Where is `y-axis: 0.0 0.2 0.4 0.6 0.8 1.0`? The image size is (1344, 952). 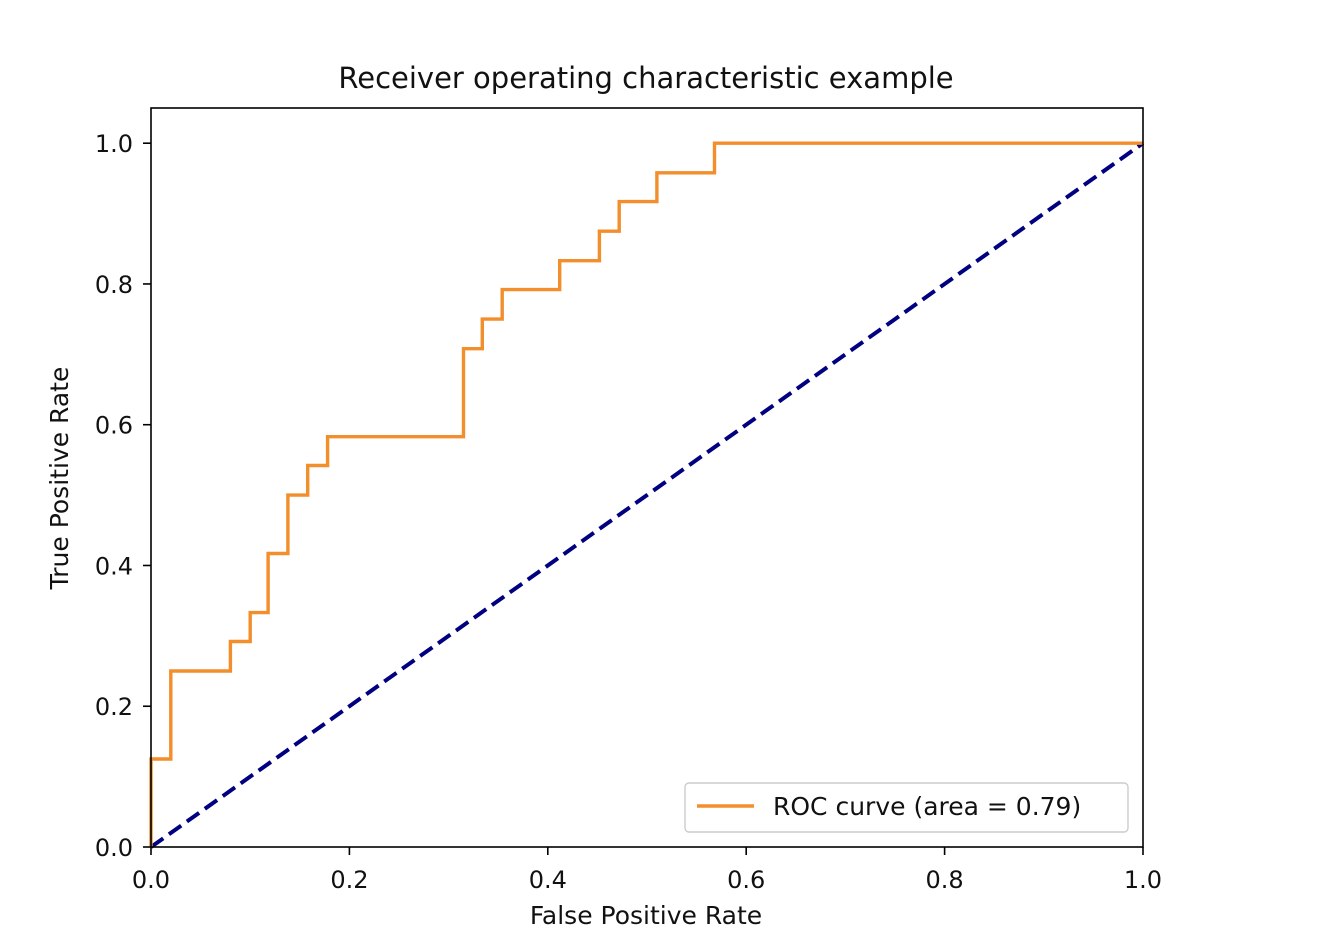 y-axis: 0.0 0.2 0.4 0.6 0.8 1.0 is located at coordinates (123, 496).